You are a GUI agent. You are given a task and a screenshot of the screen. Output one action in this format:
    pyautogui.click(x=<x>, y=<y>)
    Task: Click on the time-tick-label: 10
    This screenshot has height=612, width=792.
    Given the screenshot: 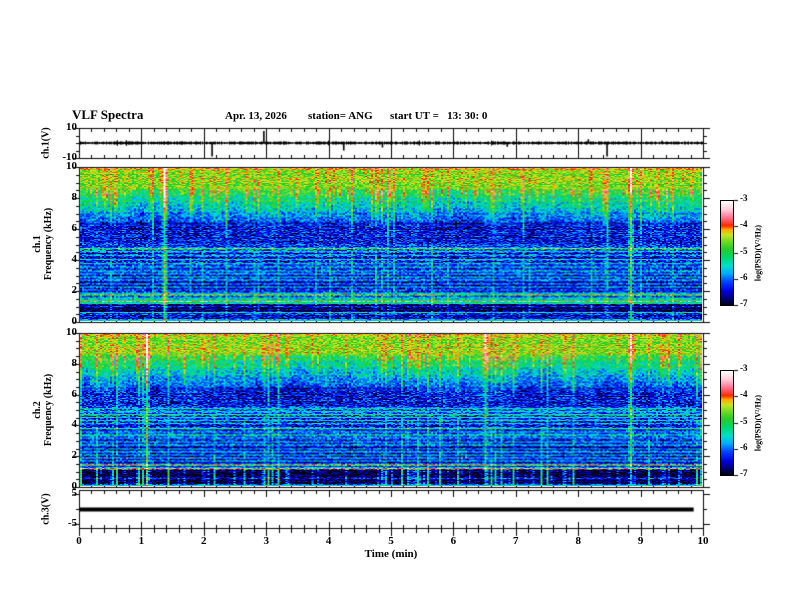 What is the action you would take?
    pyautogui.click(x=703, y=541)
    